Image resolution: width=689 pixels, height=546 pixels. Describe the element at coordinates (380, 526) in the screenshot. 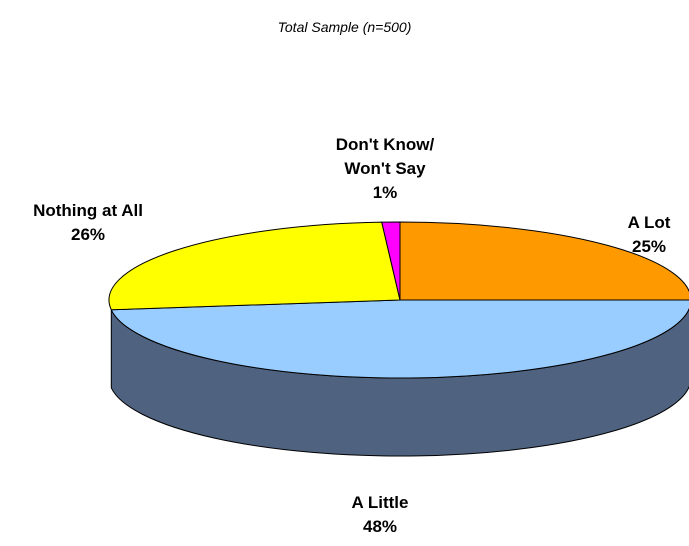

I see `label-a-little-value: 48%` at that location.